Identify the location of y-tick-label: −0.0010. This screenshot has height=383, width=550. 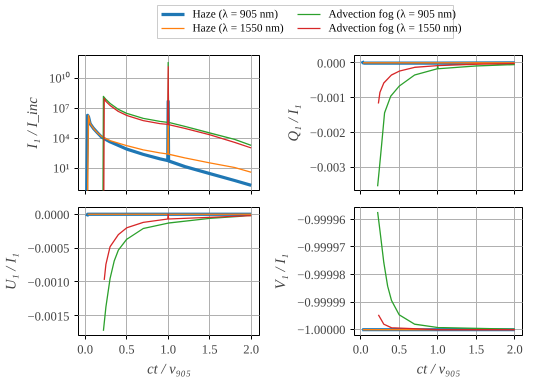
(49, 282).